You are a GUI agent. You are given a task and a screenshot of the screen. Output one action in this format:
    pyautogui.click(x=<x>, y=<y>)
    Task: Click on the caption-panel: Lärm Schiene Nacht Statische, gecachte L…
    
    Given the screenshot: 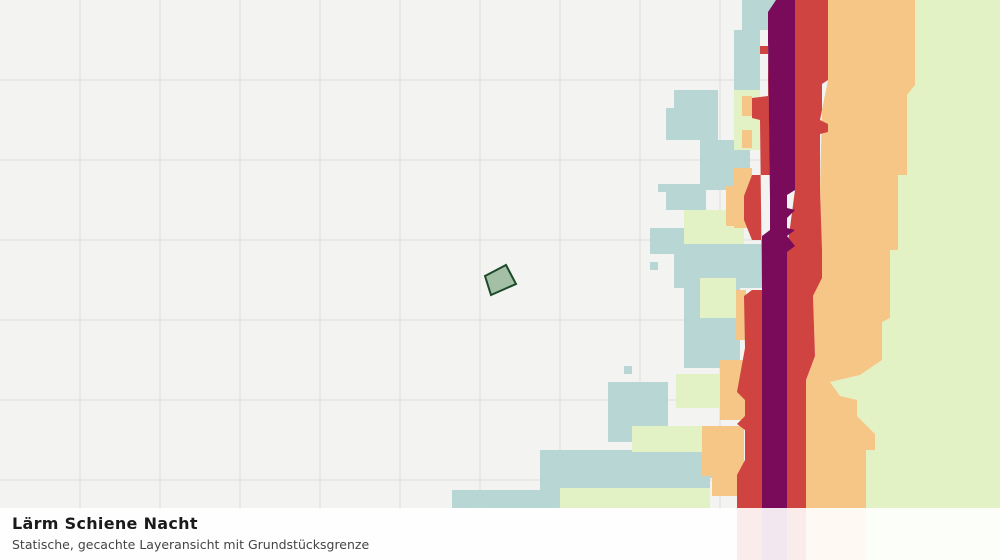 What is the action you would take?
    pyautogui.click(x=500, y=534)
    